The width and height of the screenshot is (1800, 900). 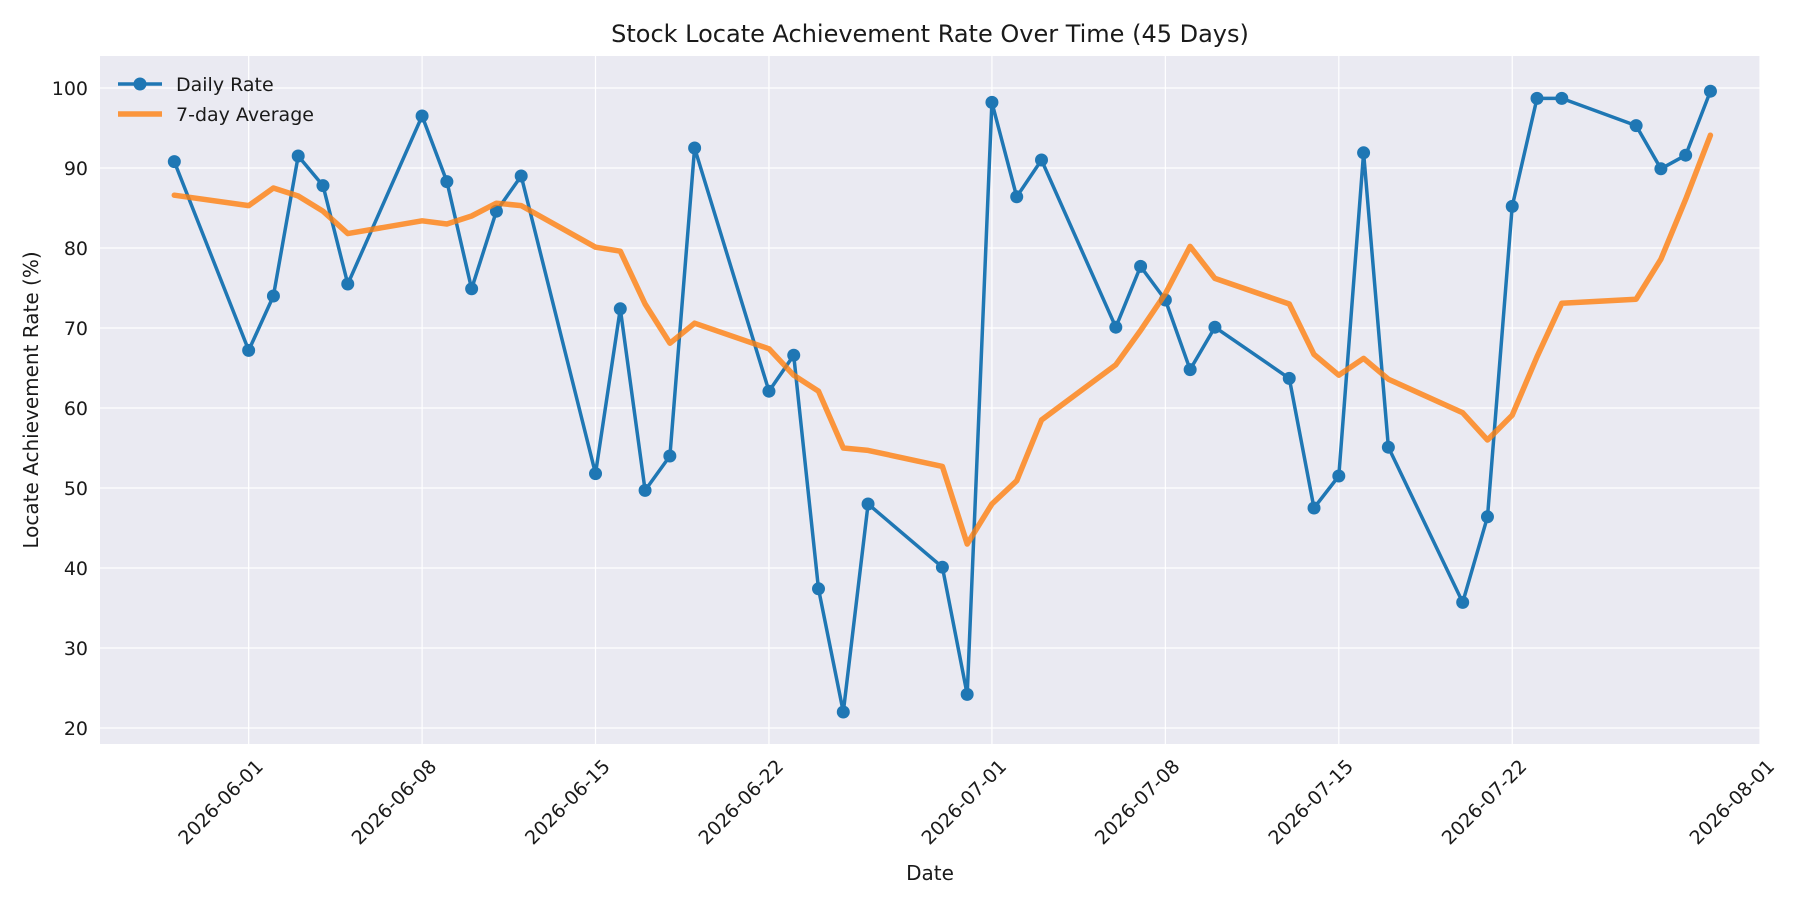 I want to click on y-tick-label: 100, so click(x=70, y=89).